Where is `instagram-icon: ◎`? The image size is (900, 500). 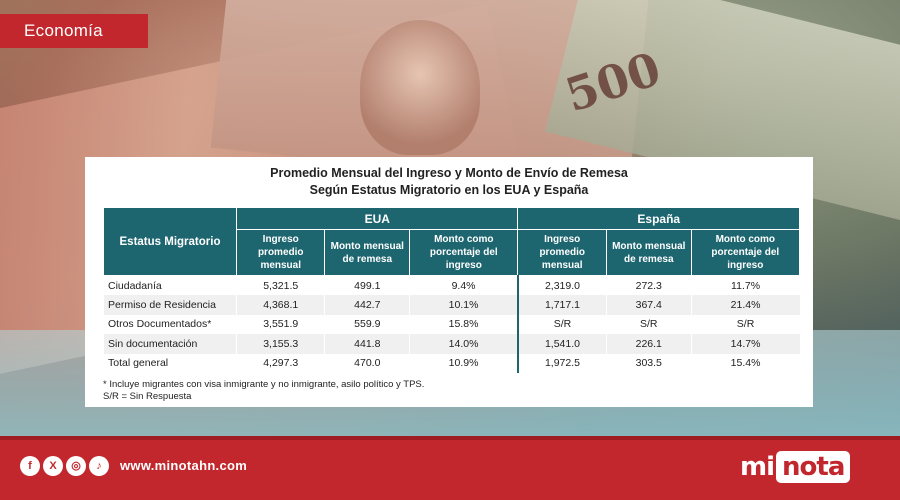 instagram-icon: ◎ is located at coordinates (76, 466).